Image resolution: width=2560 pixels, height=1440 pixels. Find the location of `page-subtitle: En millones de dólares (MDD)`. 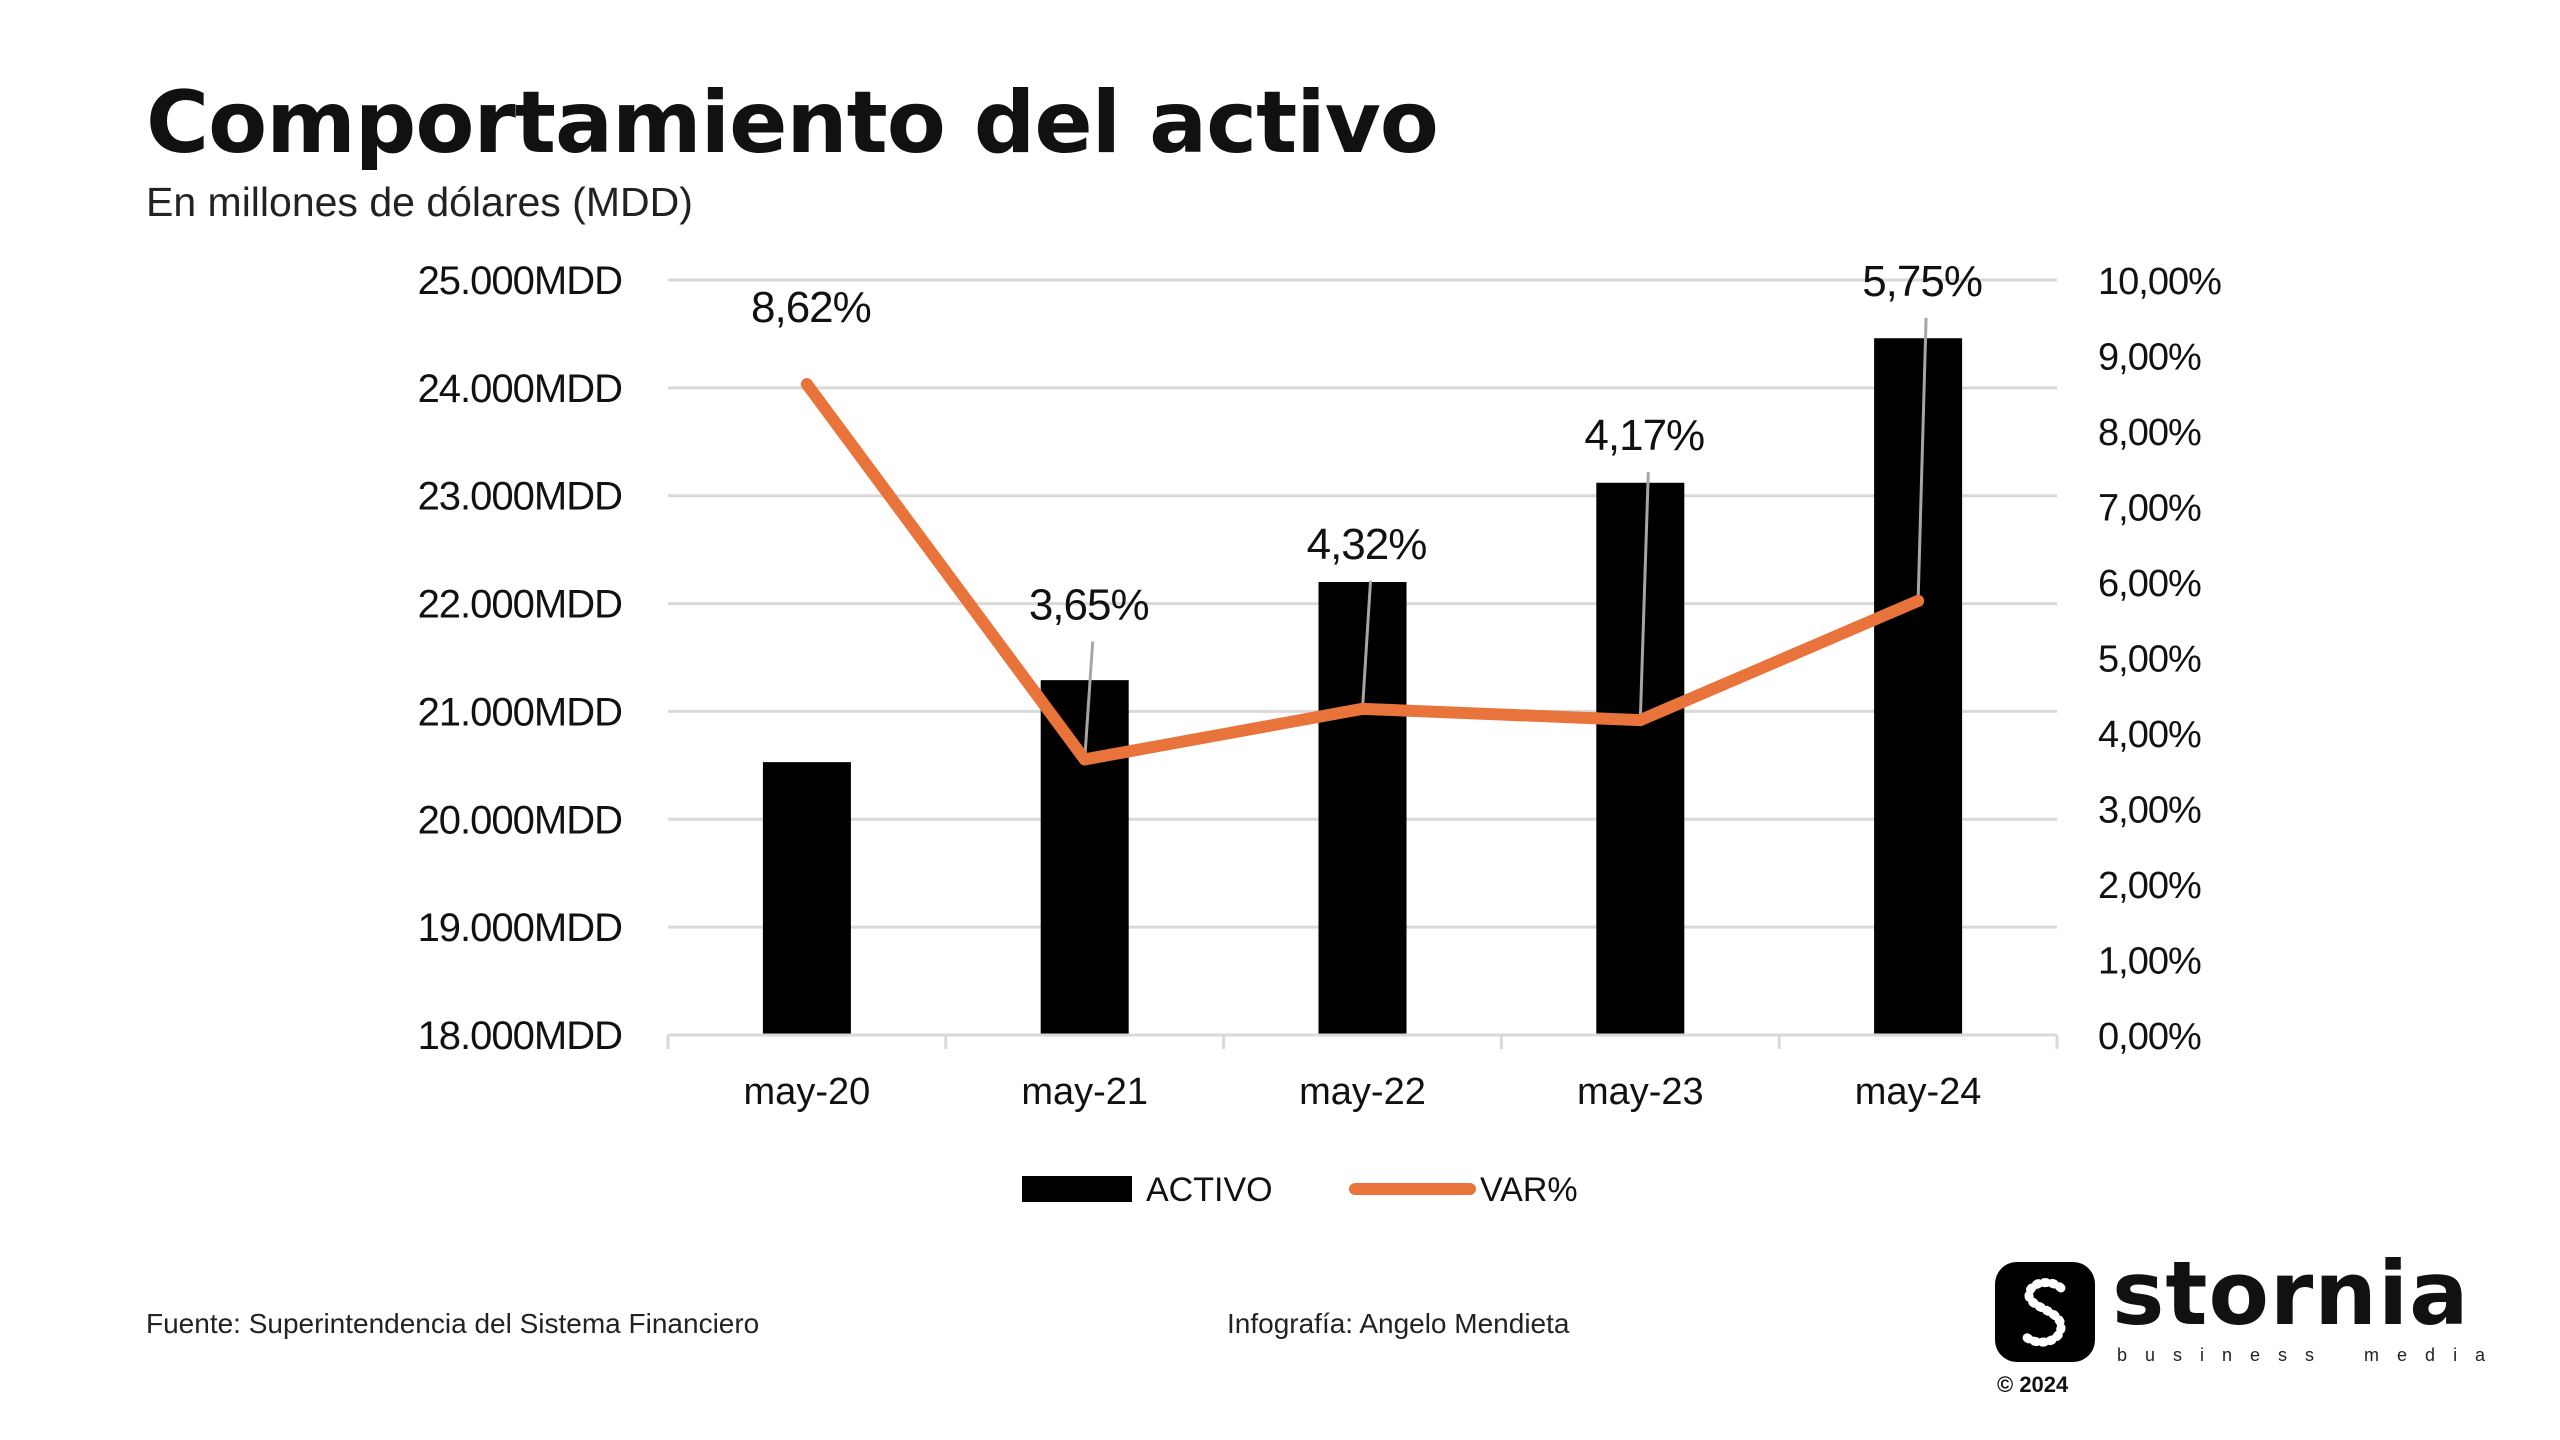

page-subtitle: En millones de dólares (MDD) is located at coordinates (419, 202).